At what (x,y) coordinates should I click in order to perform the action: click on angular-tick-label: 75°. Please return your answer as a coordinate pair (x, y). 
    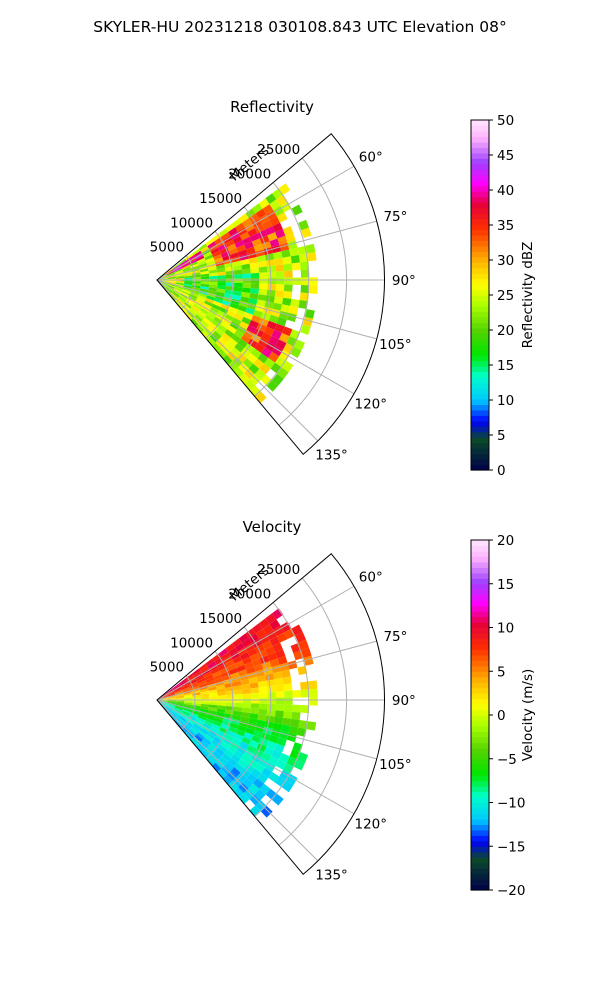
    Looking at the image, I should click on (395, 637).